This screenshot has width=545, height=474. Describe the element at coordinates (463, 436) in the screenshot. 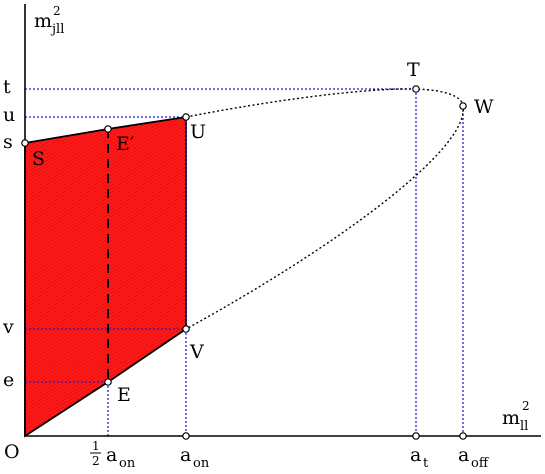

I see `point-a-off-marker` at that location.